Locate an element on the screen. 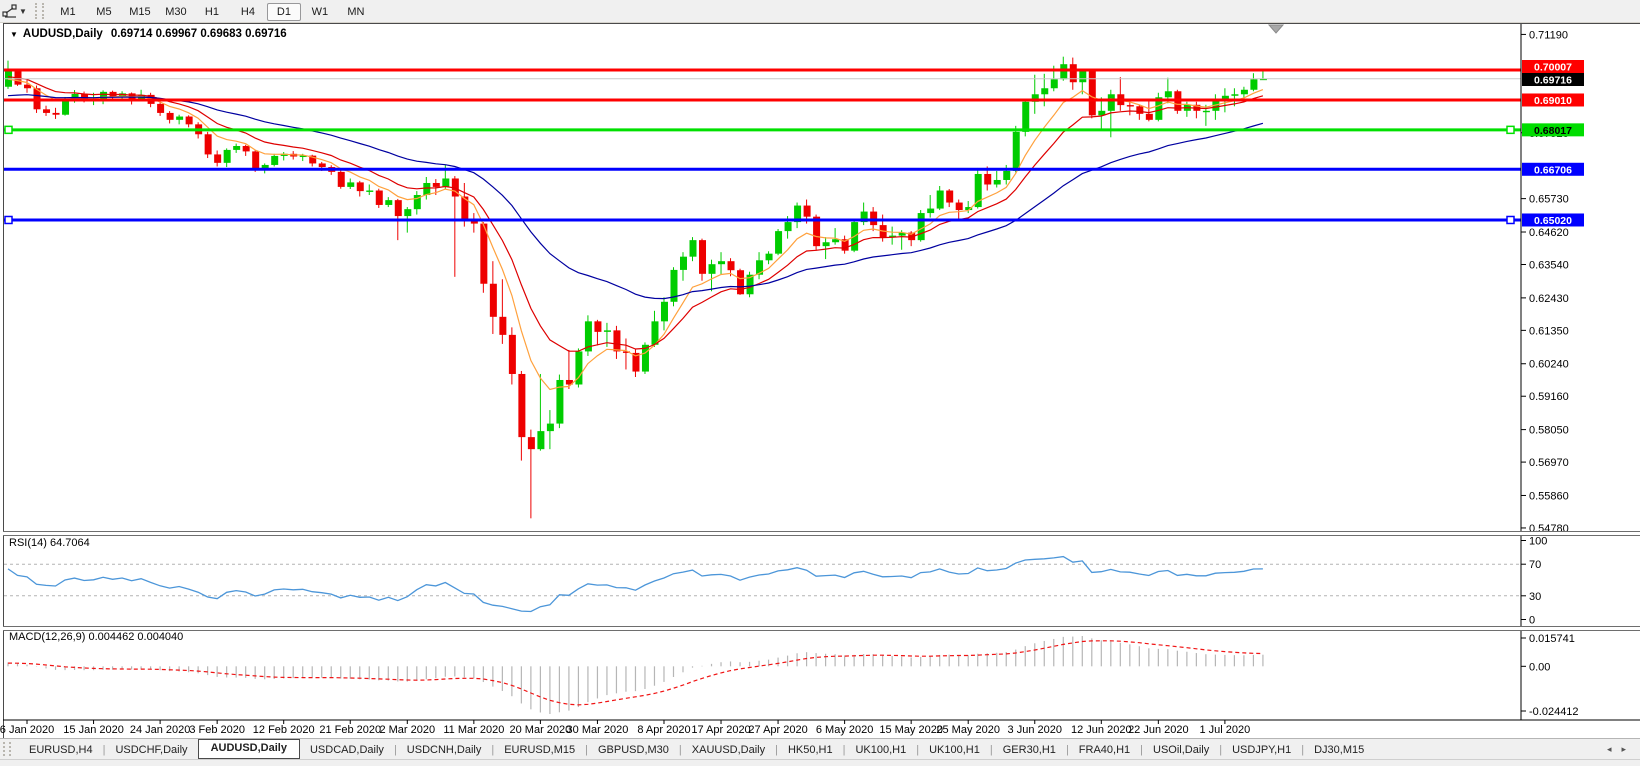  chart-shift-marker-icon is located at coordinates (1276, 29).